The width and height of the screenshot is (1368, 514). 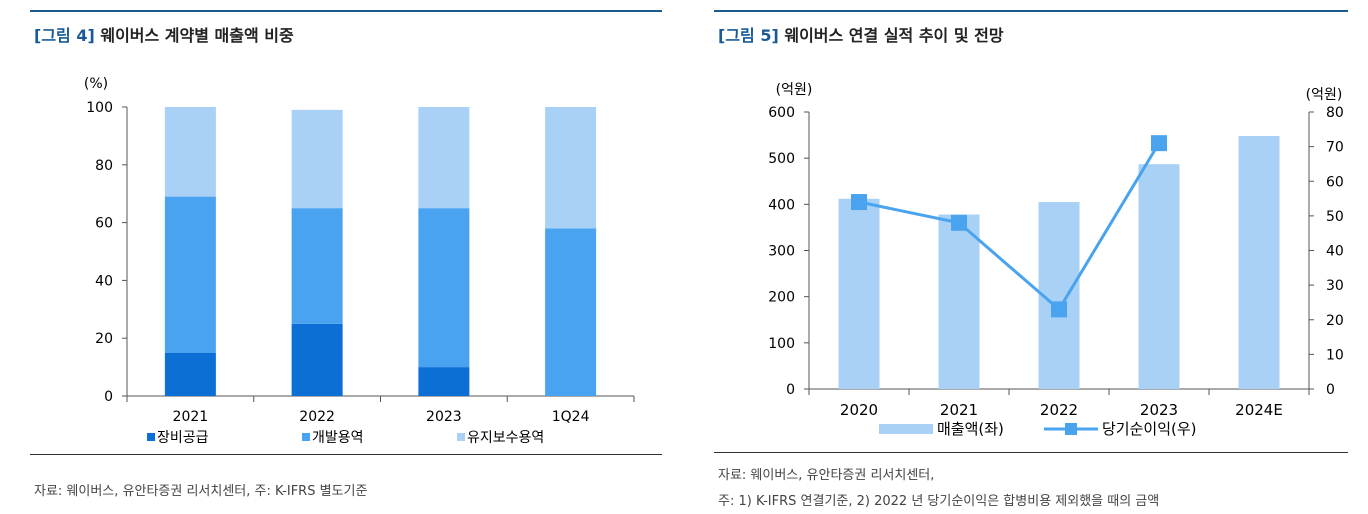 What do you see at coordinates (108, 397) in the screenshot?
I see `y-tick-label: 0` at bounding box center [108, 397].